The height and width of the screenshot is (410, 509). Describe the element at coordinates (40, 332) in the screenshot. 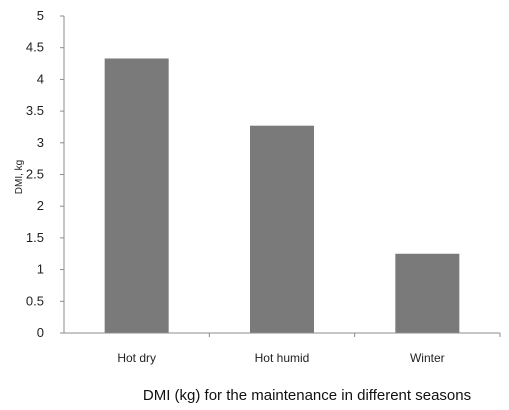

I see `y-tick-label: 0` at that location.